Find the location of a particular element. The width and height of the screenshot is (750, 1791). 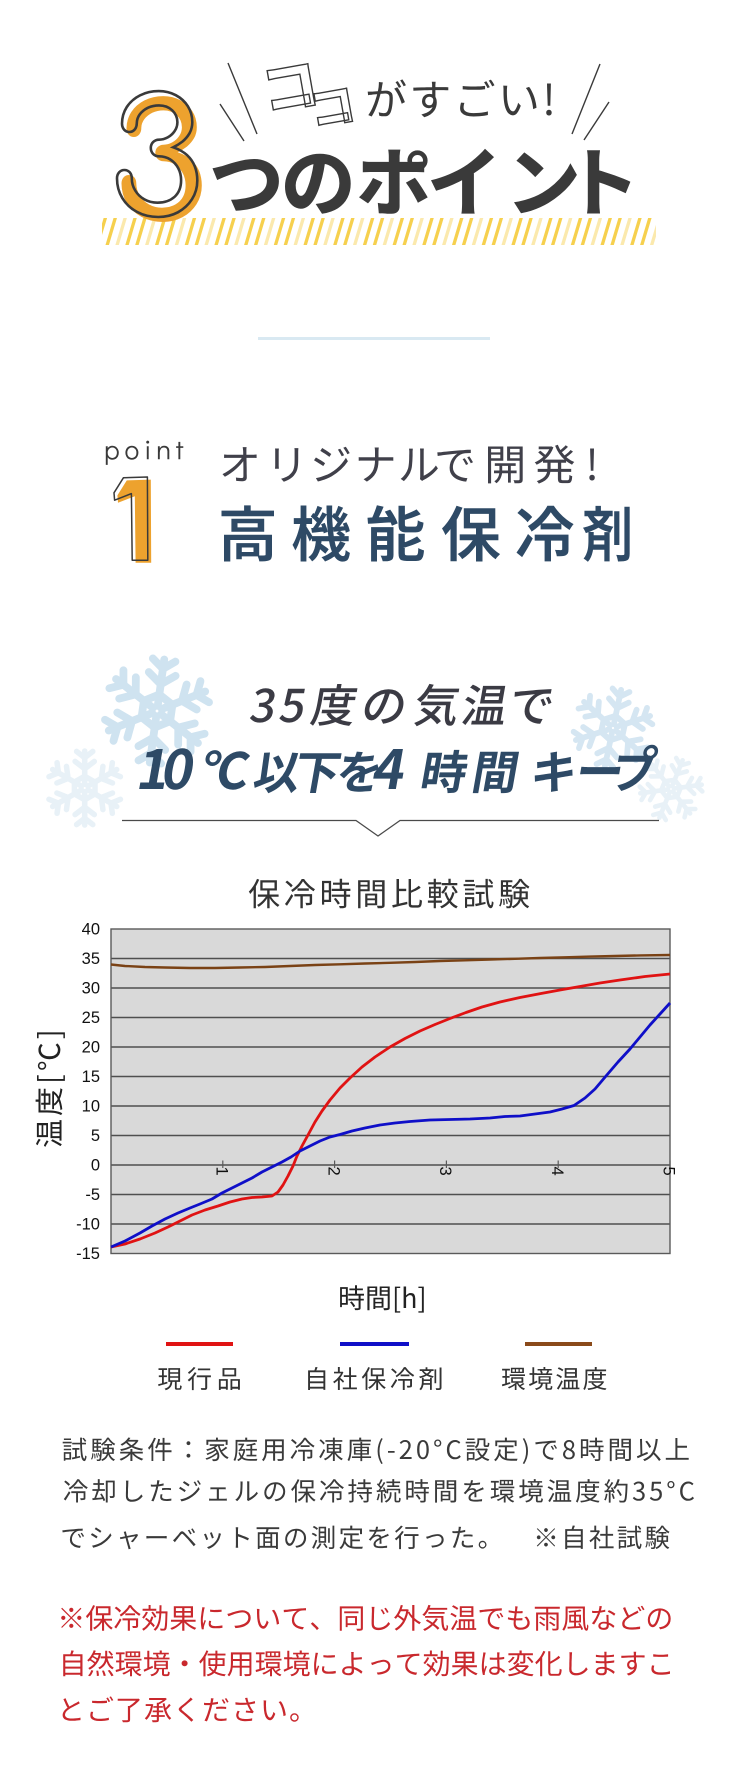

svg-text: 1 is located at coordinates (222, 1171).